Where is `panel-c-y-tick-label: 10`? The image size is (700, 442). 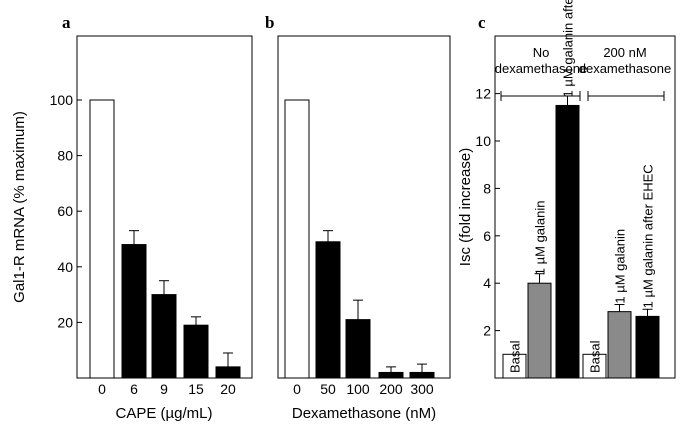 panel-c-y-tick-label: 10 is located at coordinates (483, 141).